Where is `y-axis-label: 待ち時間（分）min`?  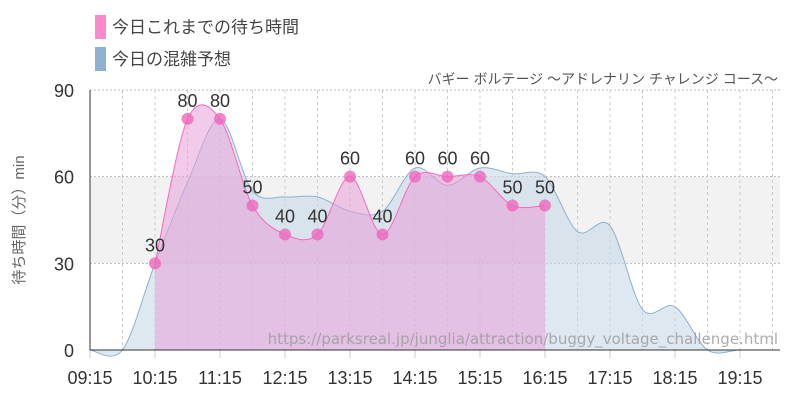 y-axis-label: 待ち時間（分）min is located at coordinates (19, 219).